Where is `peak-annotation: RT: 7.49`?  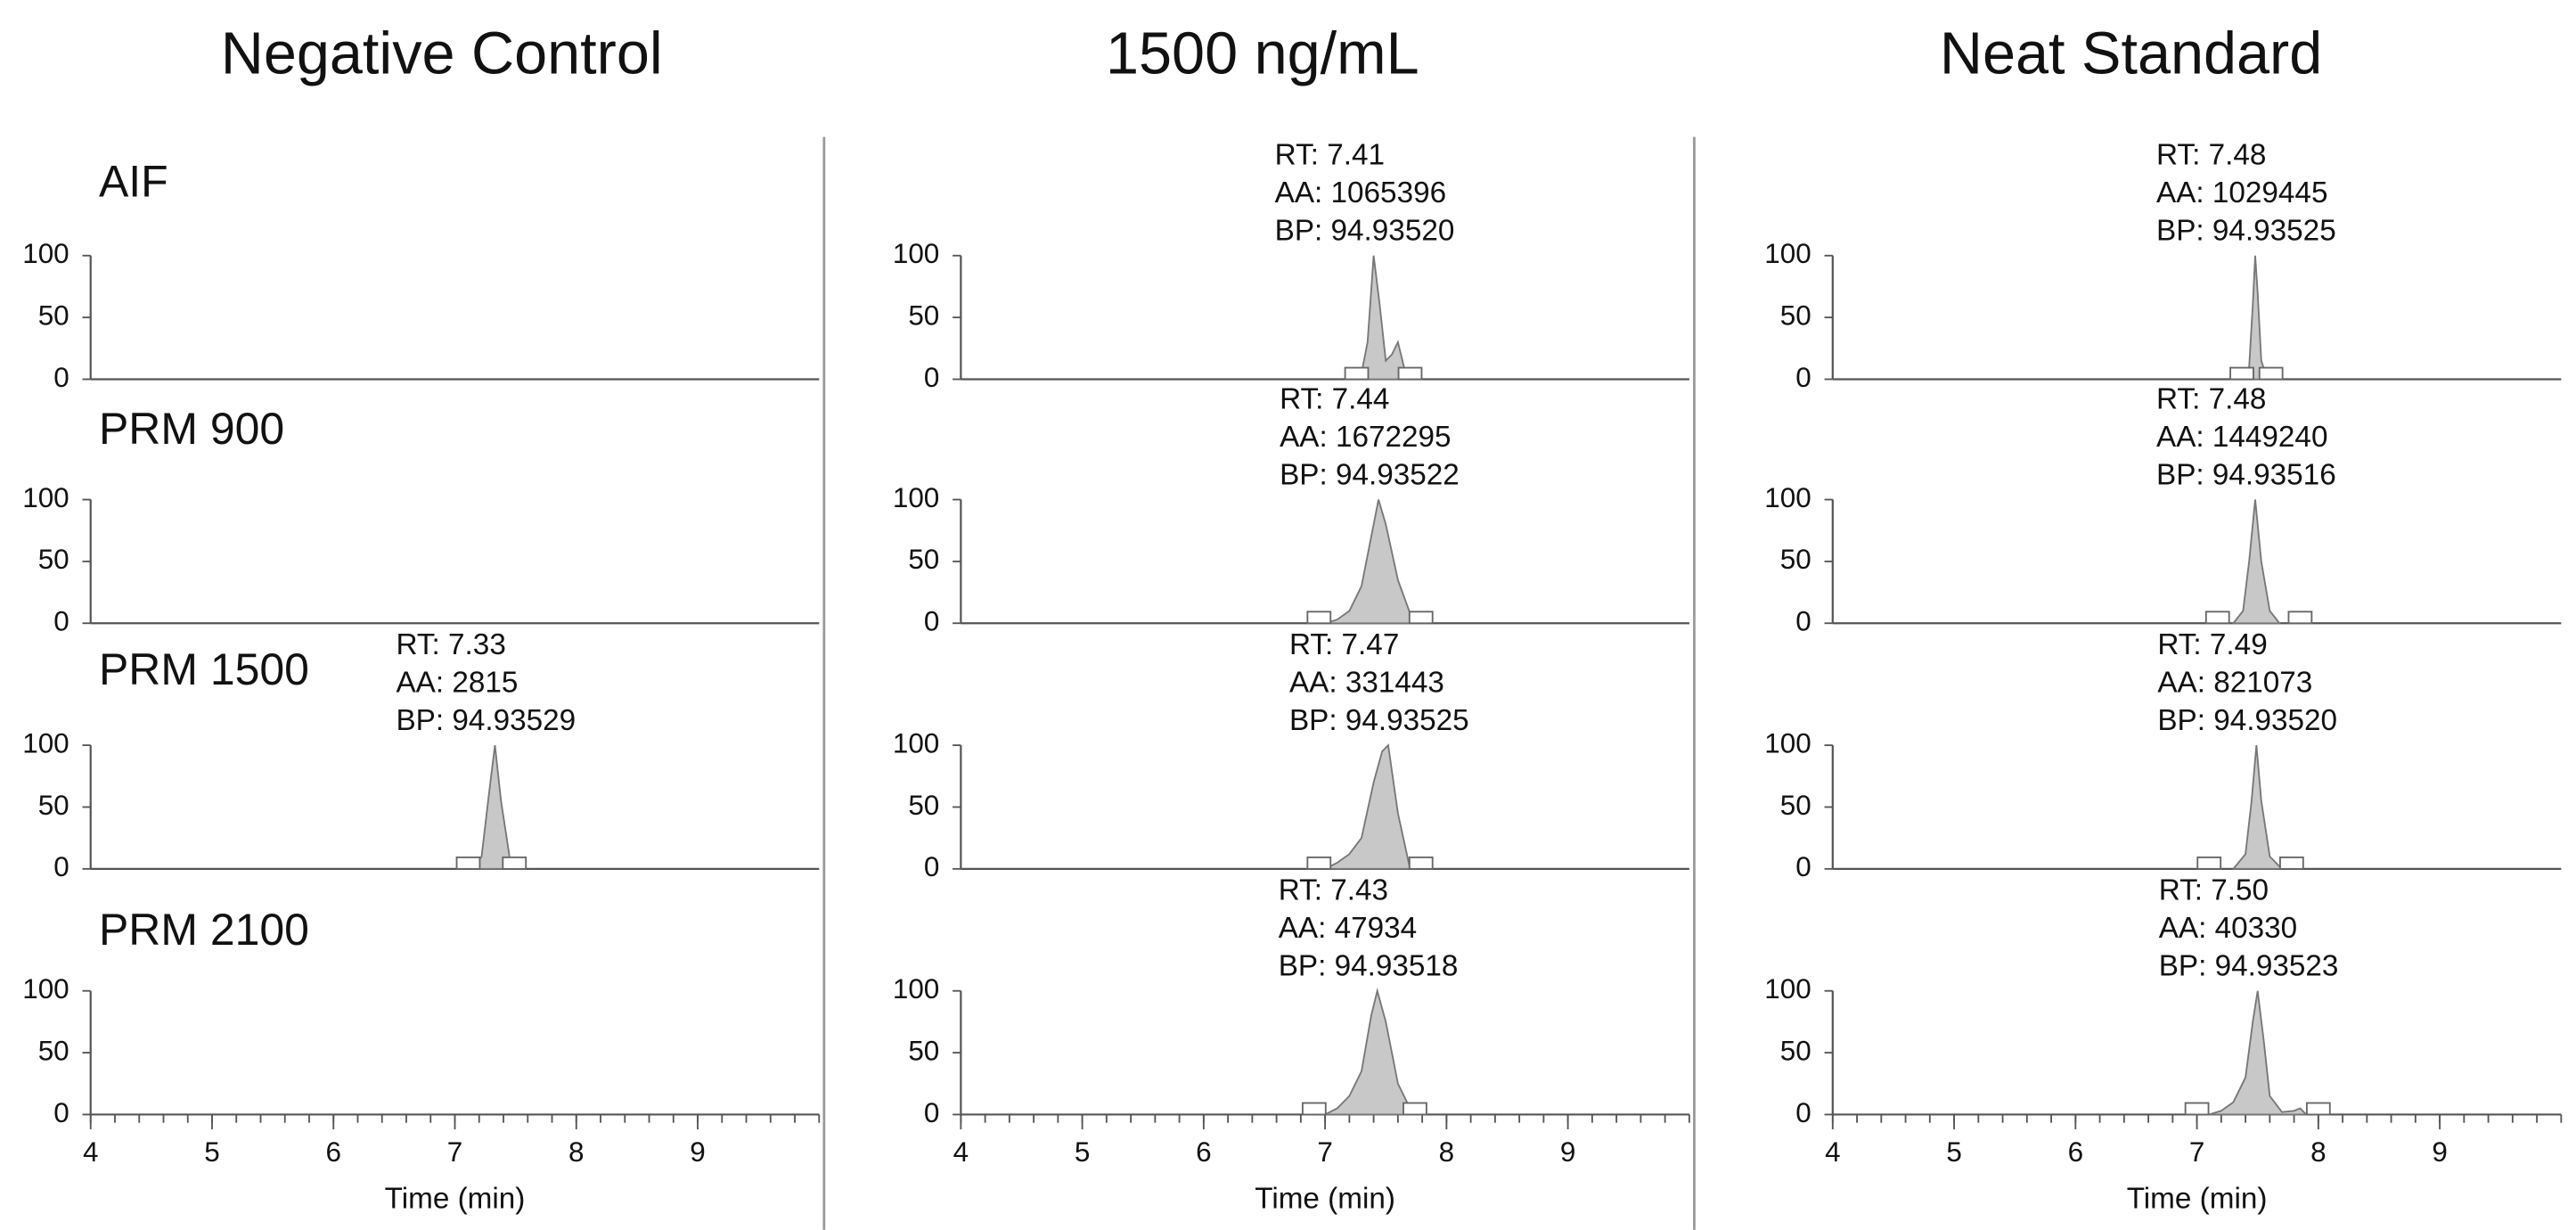 peak-annotation: RT: 7.49 is located at coordinates (2212, 644).